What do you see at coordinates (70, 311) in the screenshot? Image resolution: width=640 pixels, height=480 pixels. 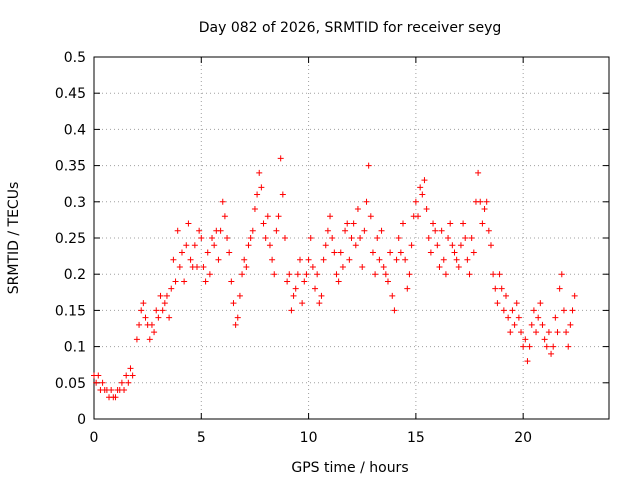 I see `y-tick-label: 0.15` at bounding box center [70, 311].